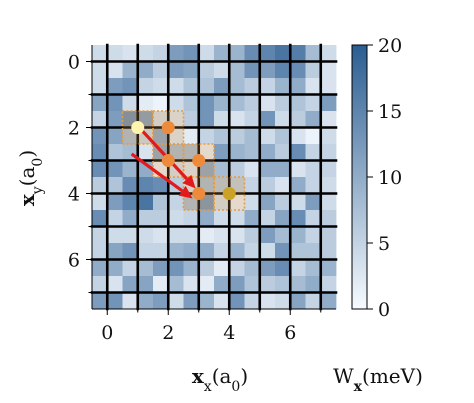 This screenshot has height=403, width=474. Describe the element at coordinates (38, 190) in the screenshot. I see `y-axis-label-subscript: y` at that location.